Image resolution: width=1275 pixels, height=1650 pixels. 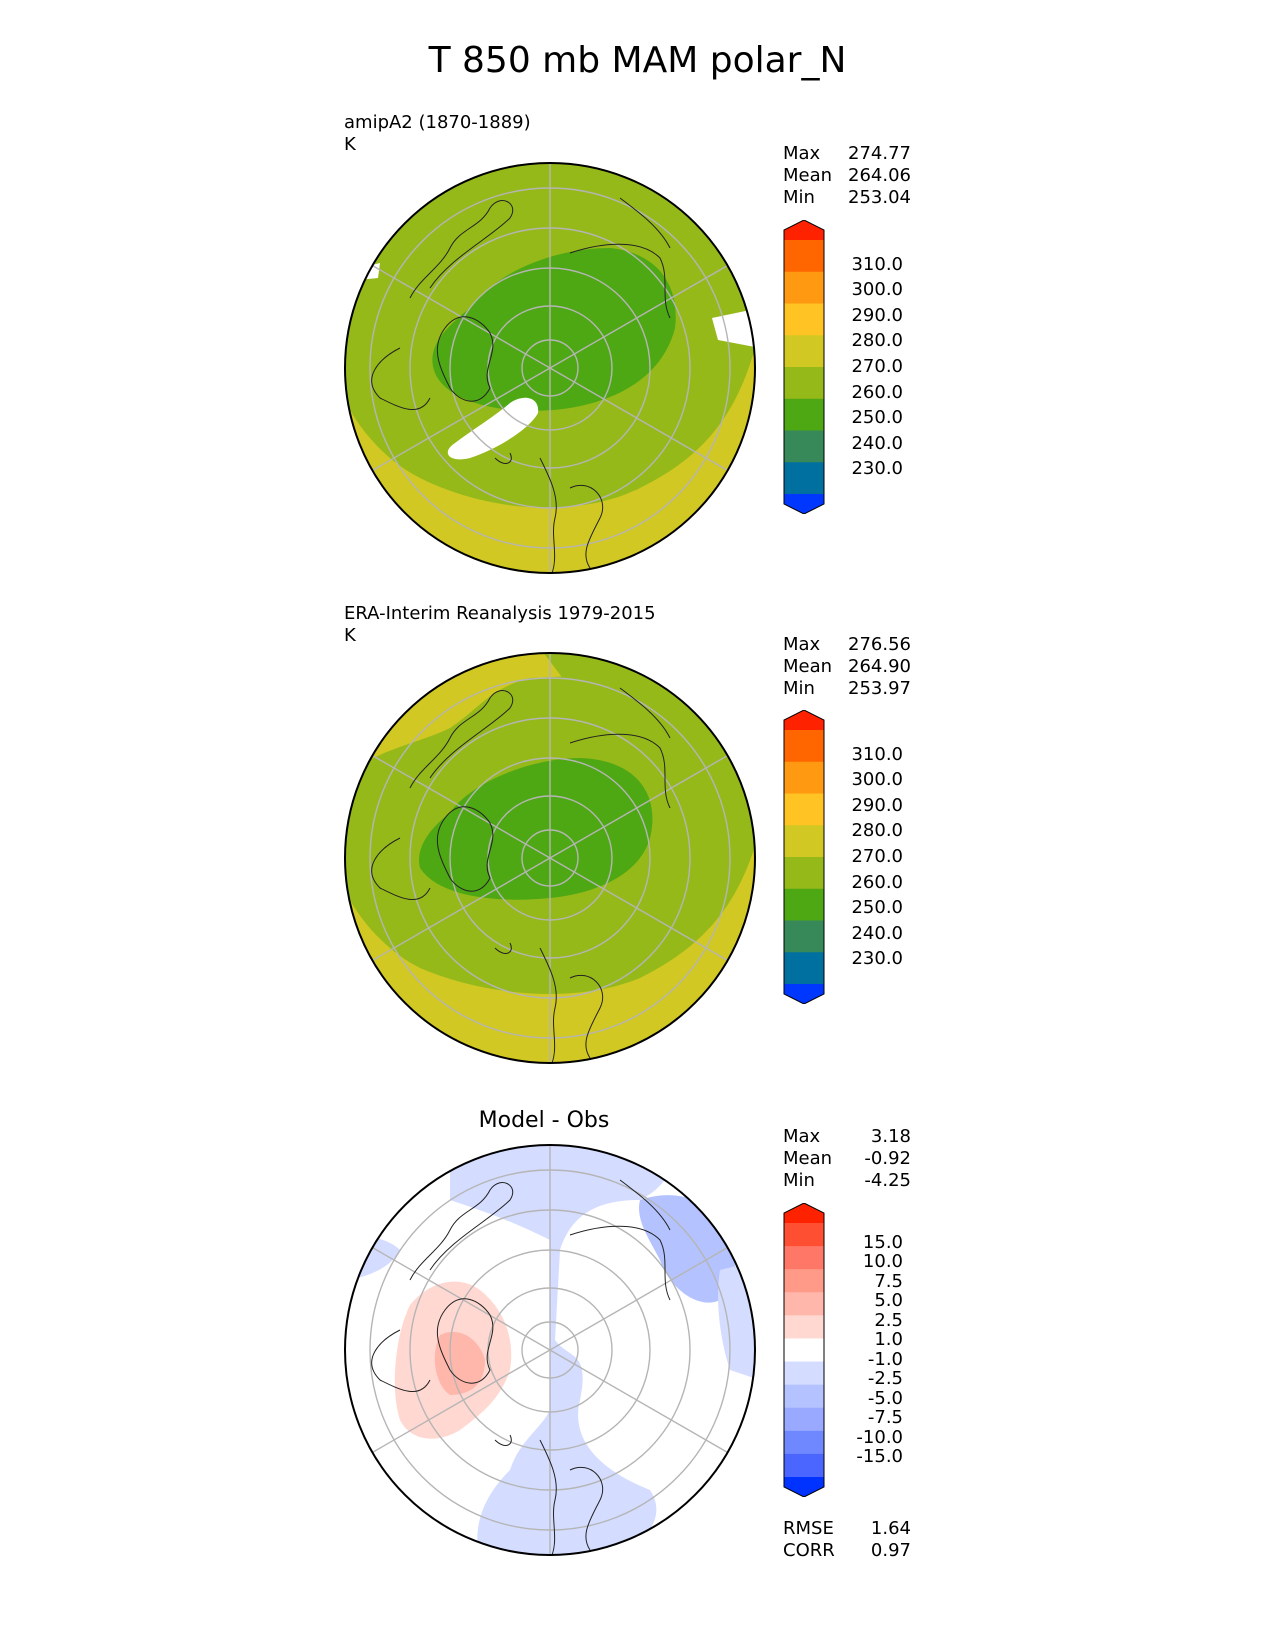 I want to click on model-title: amipA2 (1870-1889), so click(x=437, y=122).